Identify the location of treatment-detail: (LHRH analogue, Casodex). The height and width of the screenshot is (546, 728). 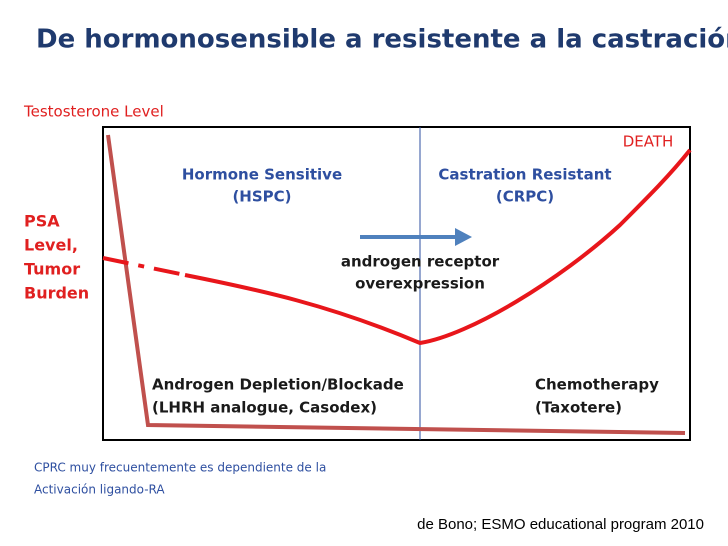
(264, 408).